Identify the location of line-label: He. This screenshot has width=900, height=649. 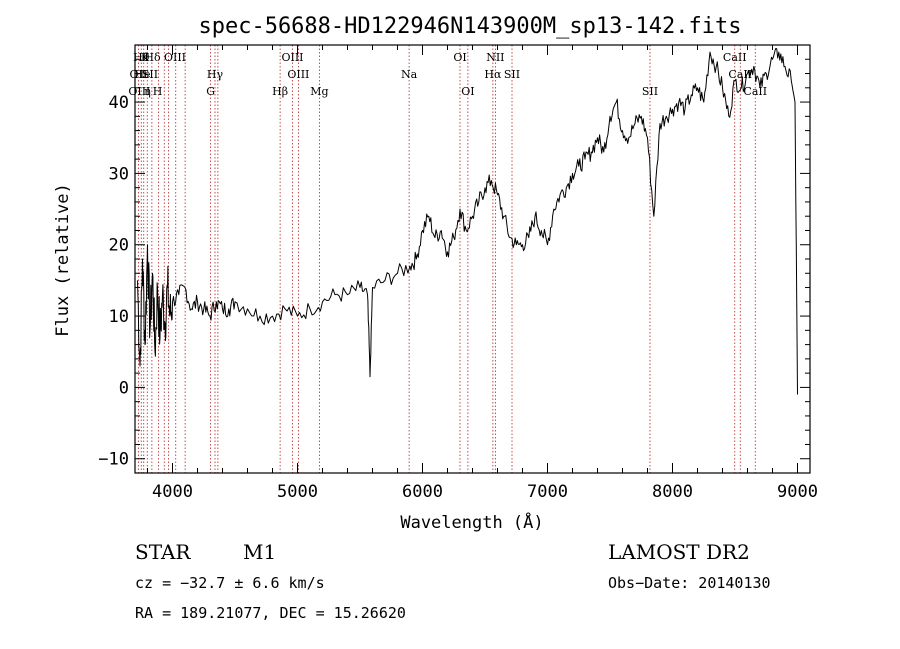
(142, 74).